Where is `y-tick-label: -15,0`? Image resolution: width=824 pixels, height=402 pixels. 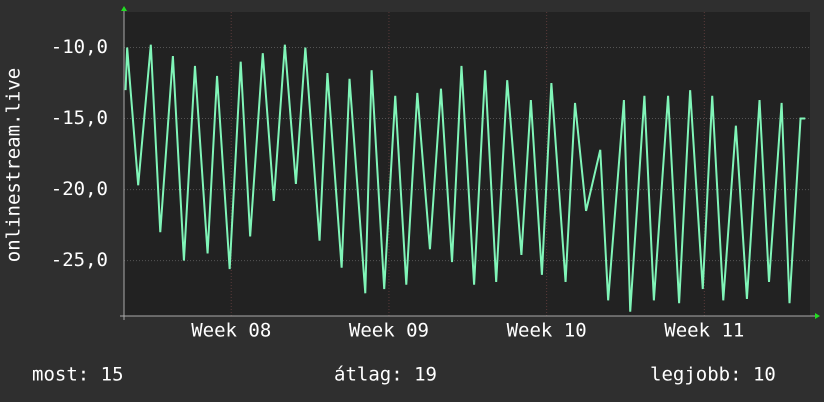
y-tick-label: -15,0 is located at coordinates (79, 118).